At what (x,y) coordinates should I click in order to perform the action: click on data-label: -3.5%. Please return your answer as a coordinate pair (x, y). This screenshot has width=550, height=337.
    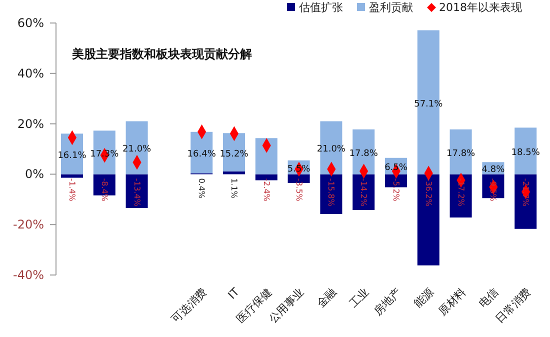
    Looking at the image, I should click on (299, 190).